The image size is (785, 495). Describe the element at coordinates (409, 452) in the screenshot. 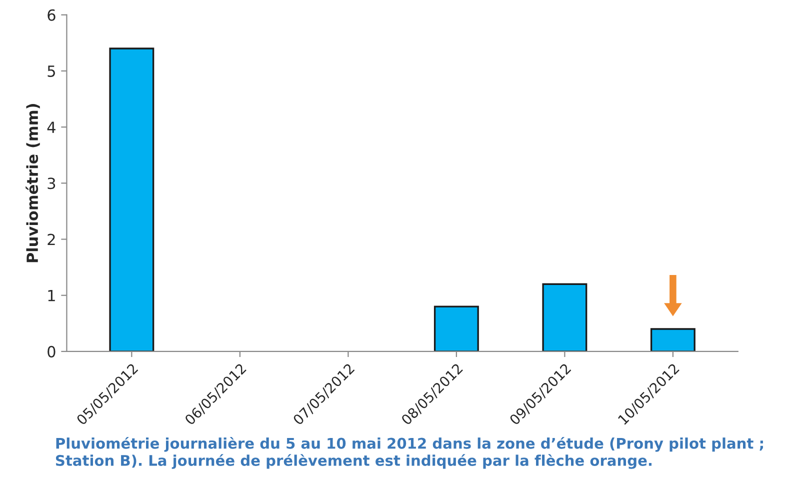

I see `text: Pluviométrie journalière du 5 au 10 mai 2012 dans la zone d’étude (Prony pilot plant ; Station B). La journée de prélèvement est indiquée par la flèche orange.` at that location.